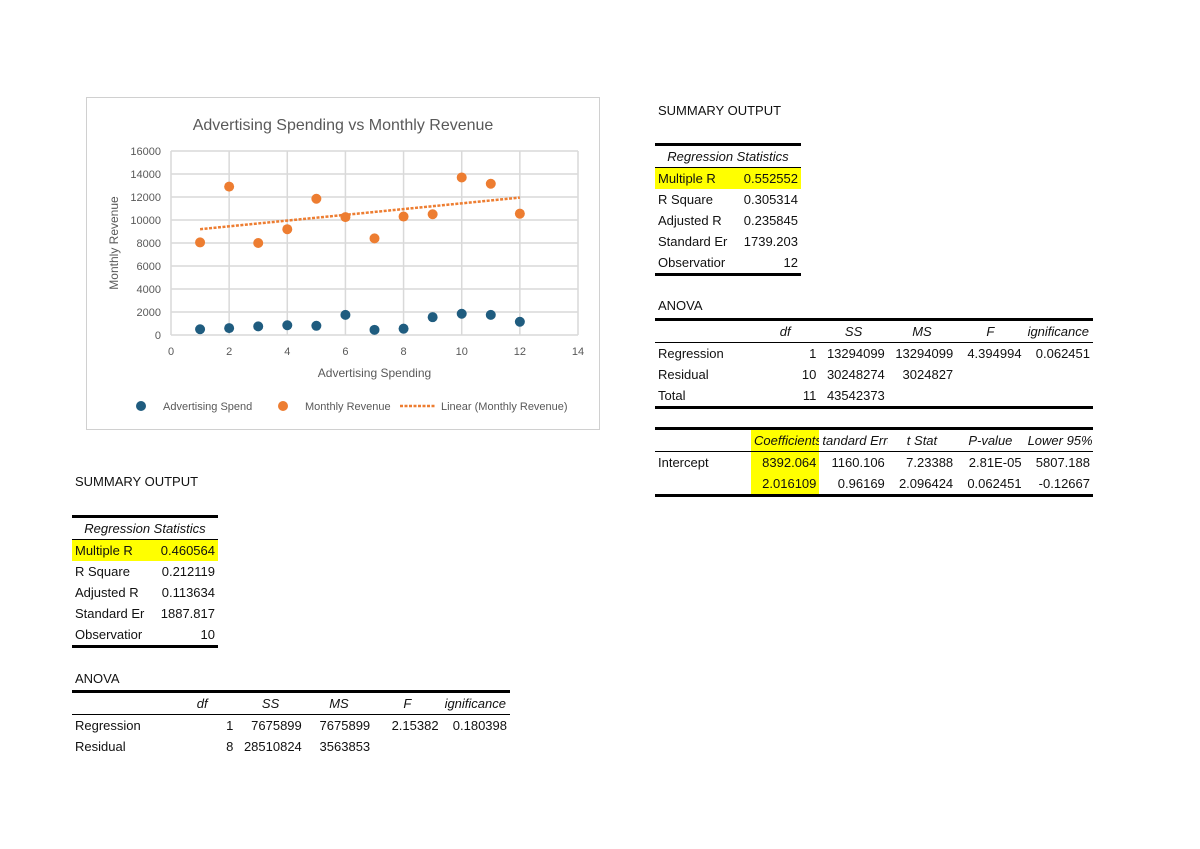 This screenshot has width=1200, height=849. Describe the element at coordinates (809, 374) in the screenshot. I see `value: 10` at that location.